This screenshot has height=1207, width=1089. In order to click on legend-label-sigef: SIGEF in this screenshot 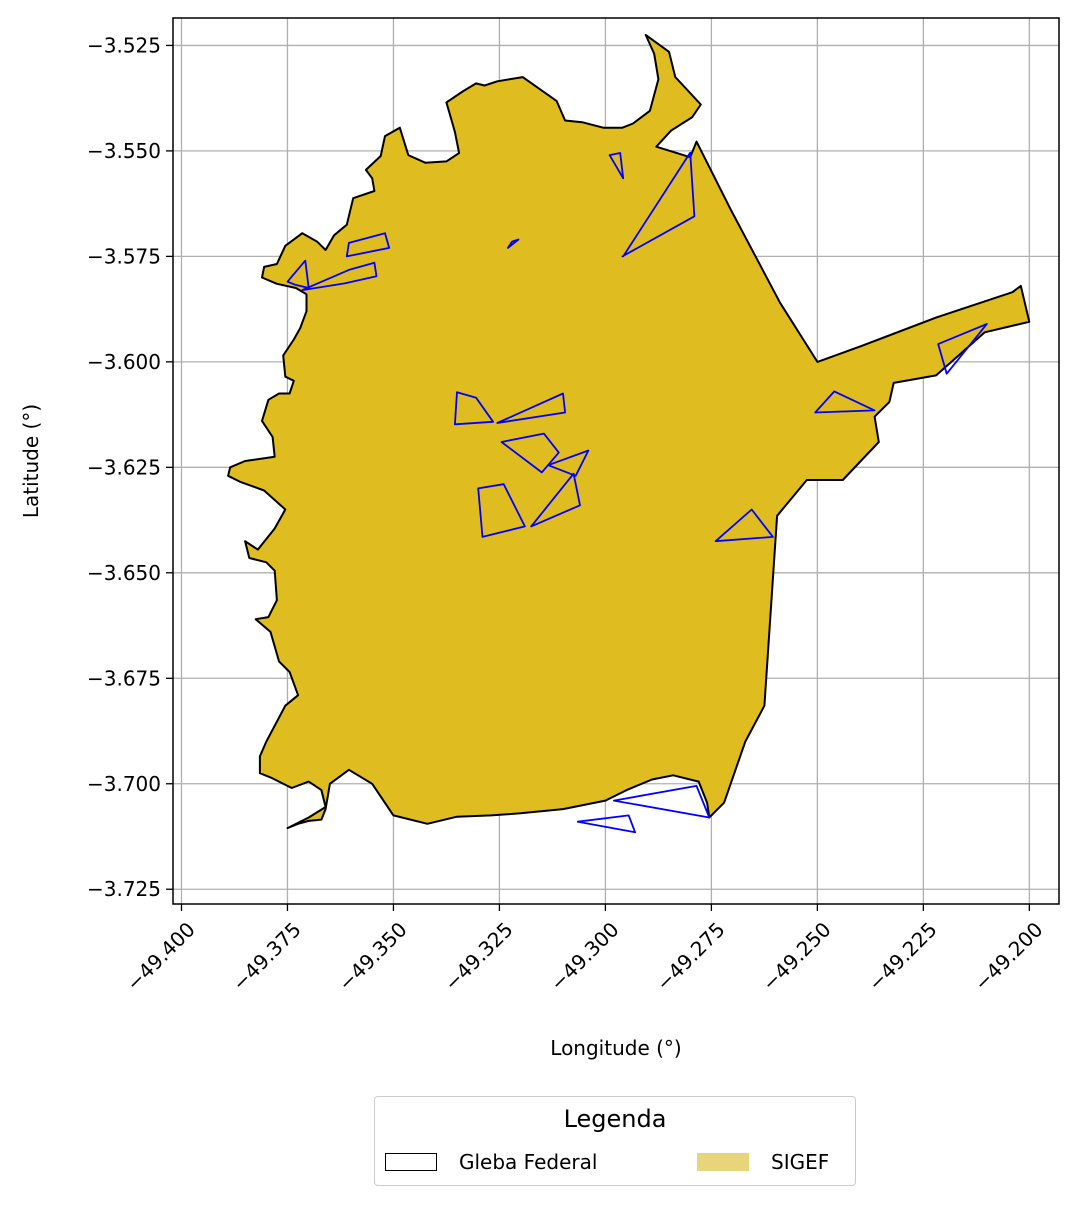, I will do `click(800, 1162)`.